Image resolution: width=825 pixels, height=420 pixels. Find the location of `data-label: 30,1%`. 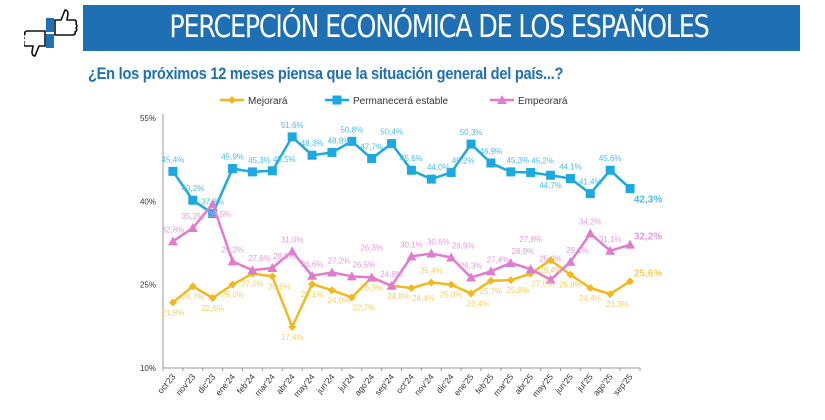

data-label: 30,1% is located at coordinates (411, 244).